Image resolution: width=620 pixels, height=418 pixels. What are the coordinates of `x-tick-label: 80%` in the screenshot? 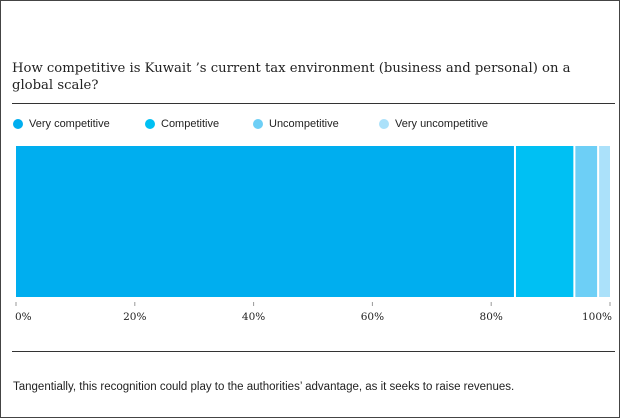 It's located at (491, 317).